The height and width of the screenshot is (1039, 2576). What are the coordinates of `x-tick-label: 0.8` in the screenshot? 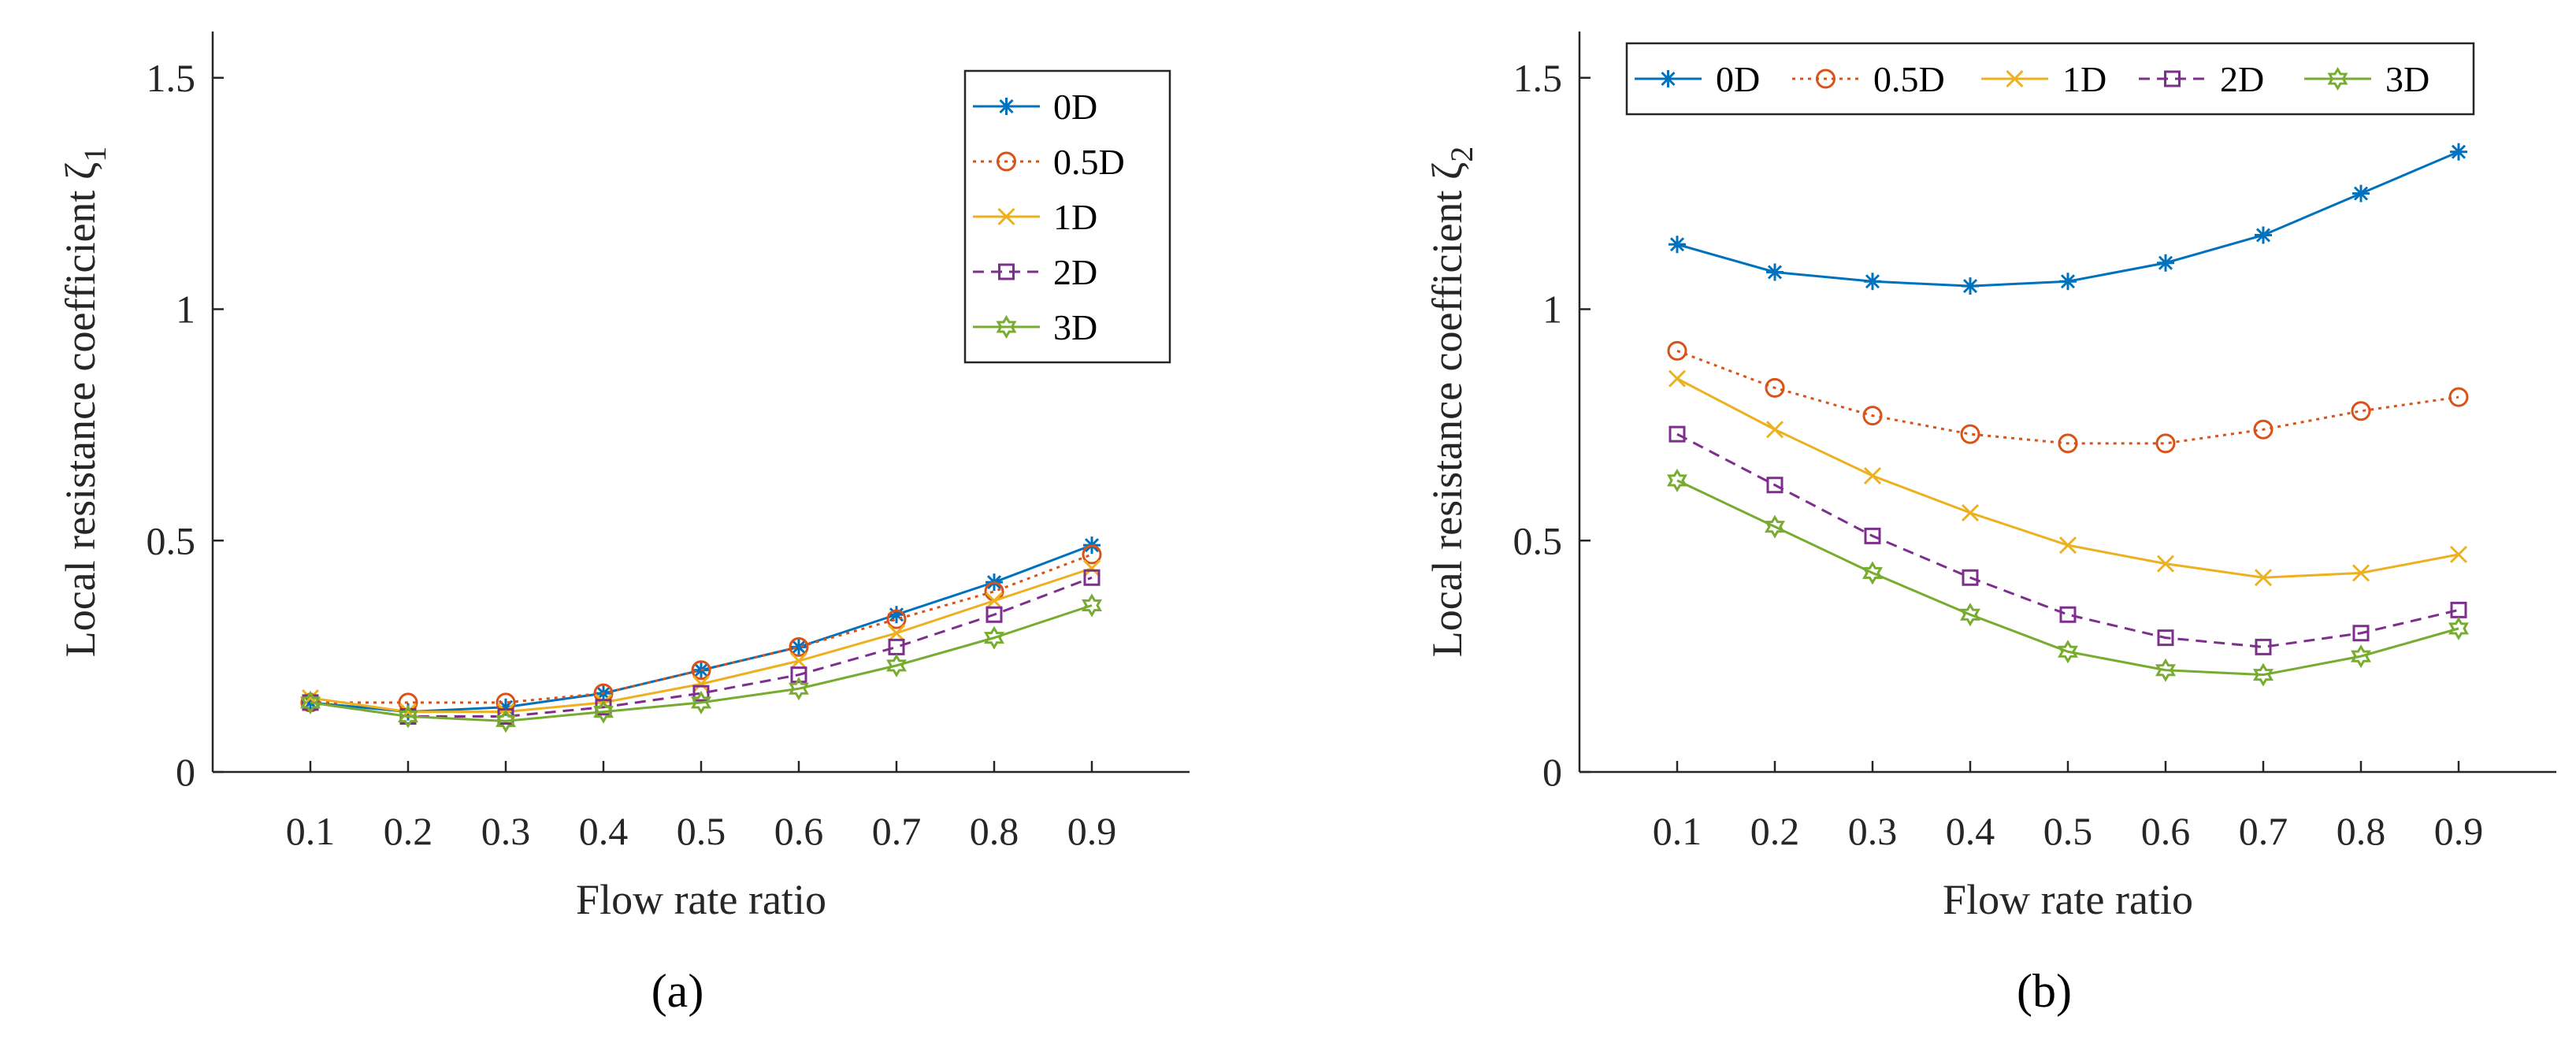 It's located at (2361, 831).